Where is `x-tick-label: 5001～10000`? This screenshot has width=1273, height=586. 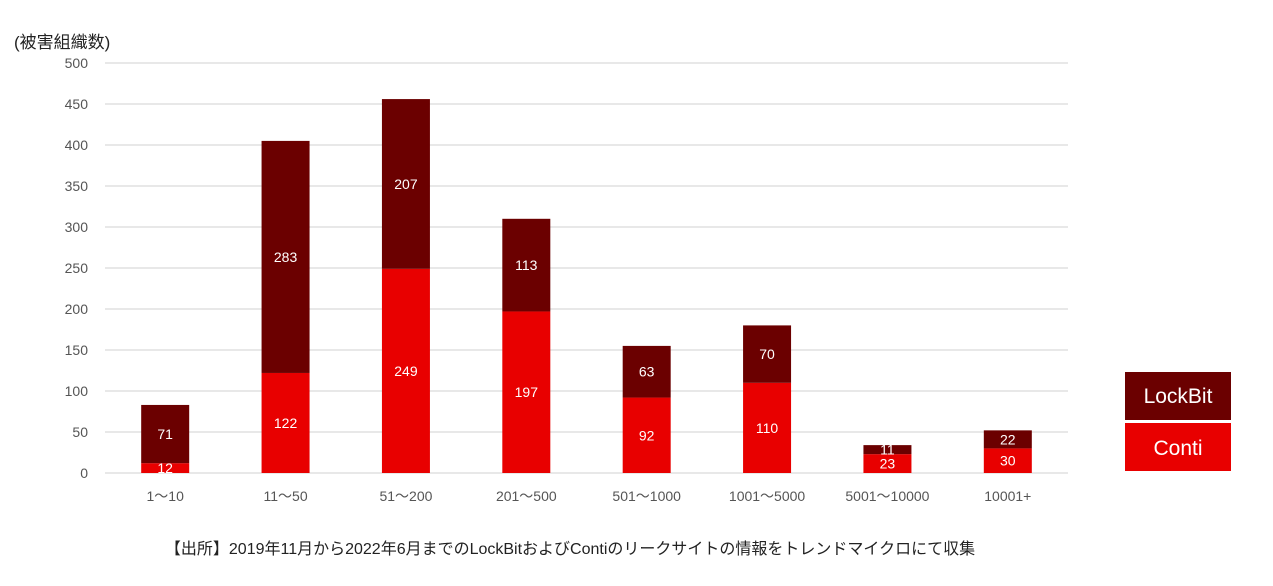
x-tick-label: 5001～10000 is located at coordinates (887, 496).